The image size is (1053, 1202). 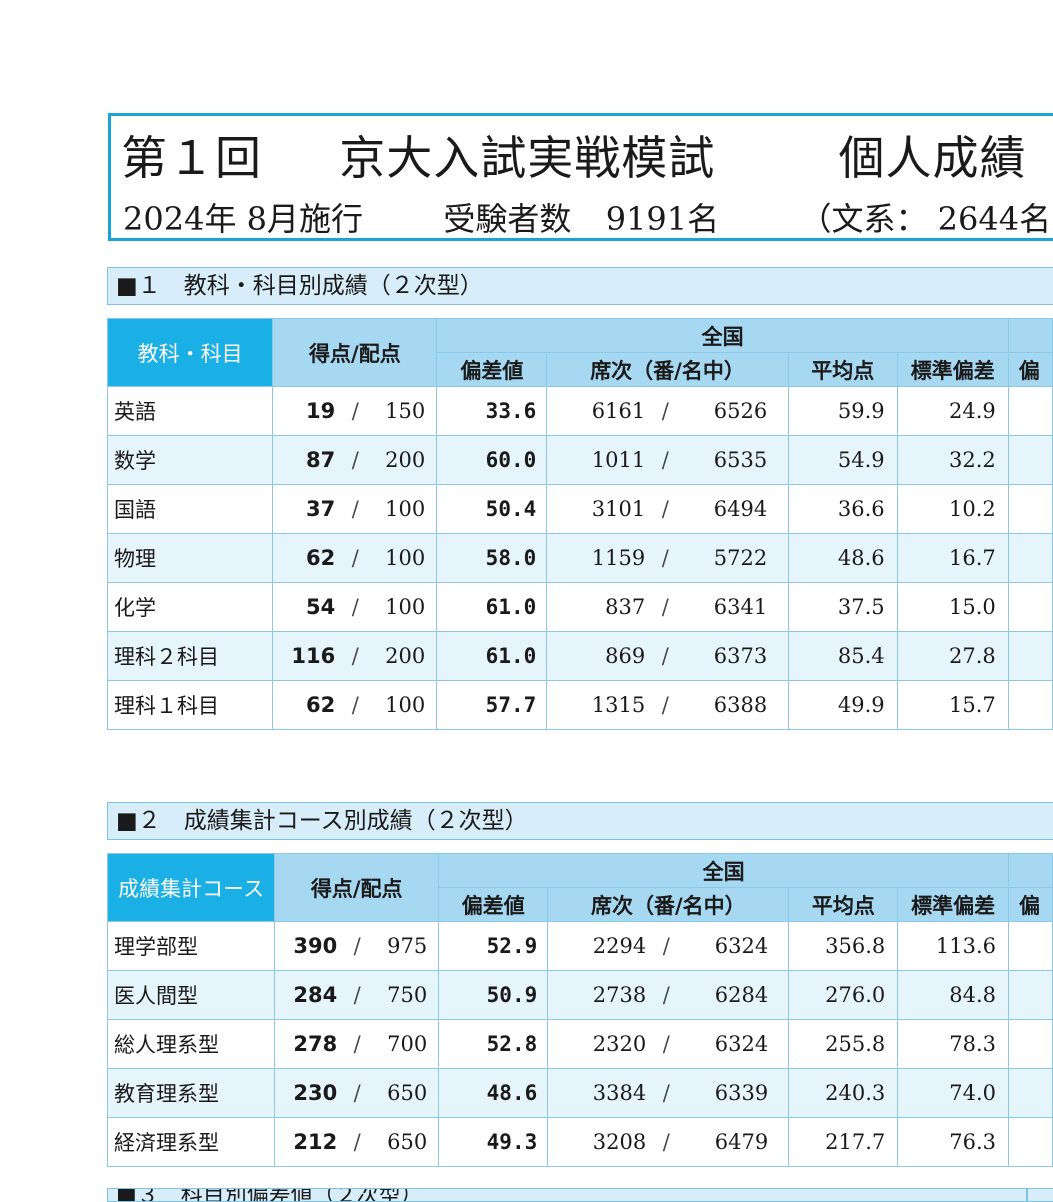 What do you see at coordinates (619, 1142) in the screenshot?
I see `rank-value: 3208` at bounding box center [619, 1142].